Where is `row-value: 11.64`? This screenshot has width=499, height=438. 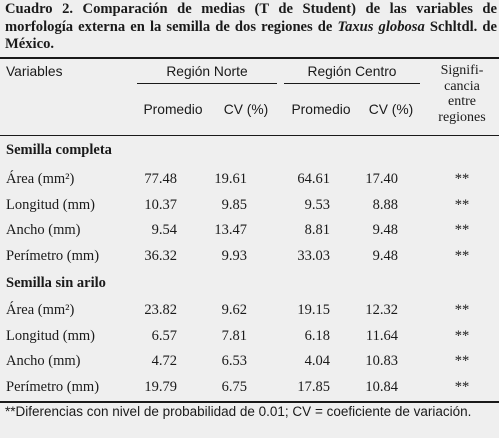 row-value: 11.64 is located at coordinates (381, 335).